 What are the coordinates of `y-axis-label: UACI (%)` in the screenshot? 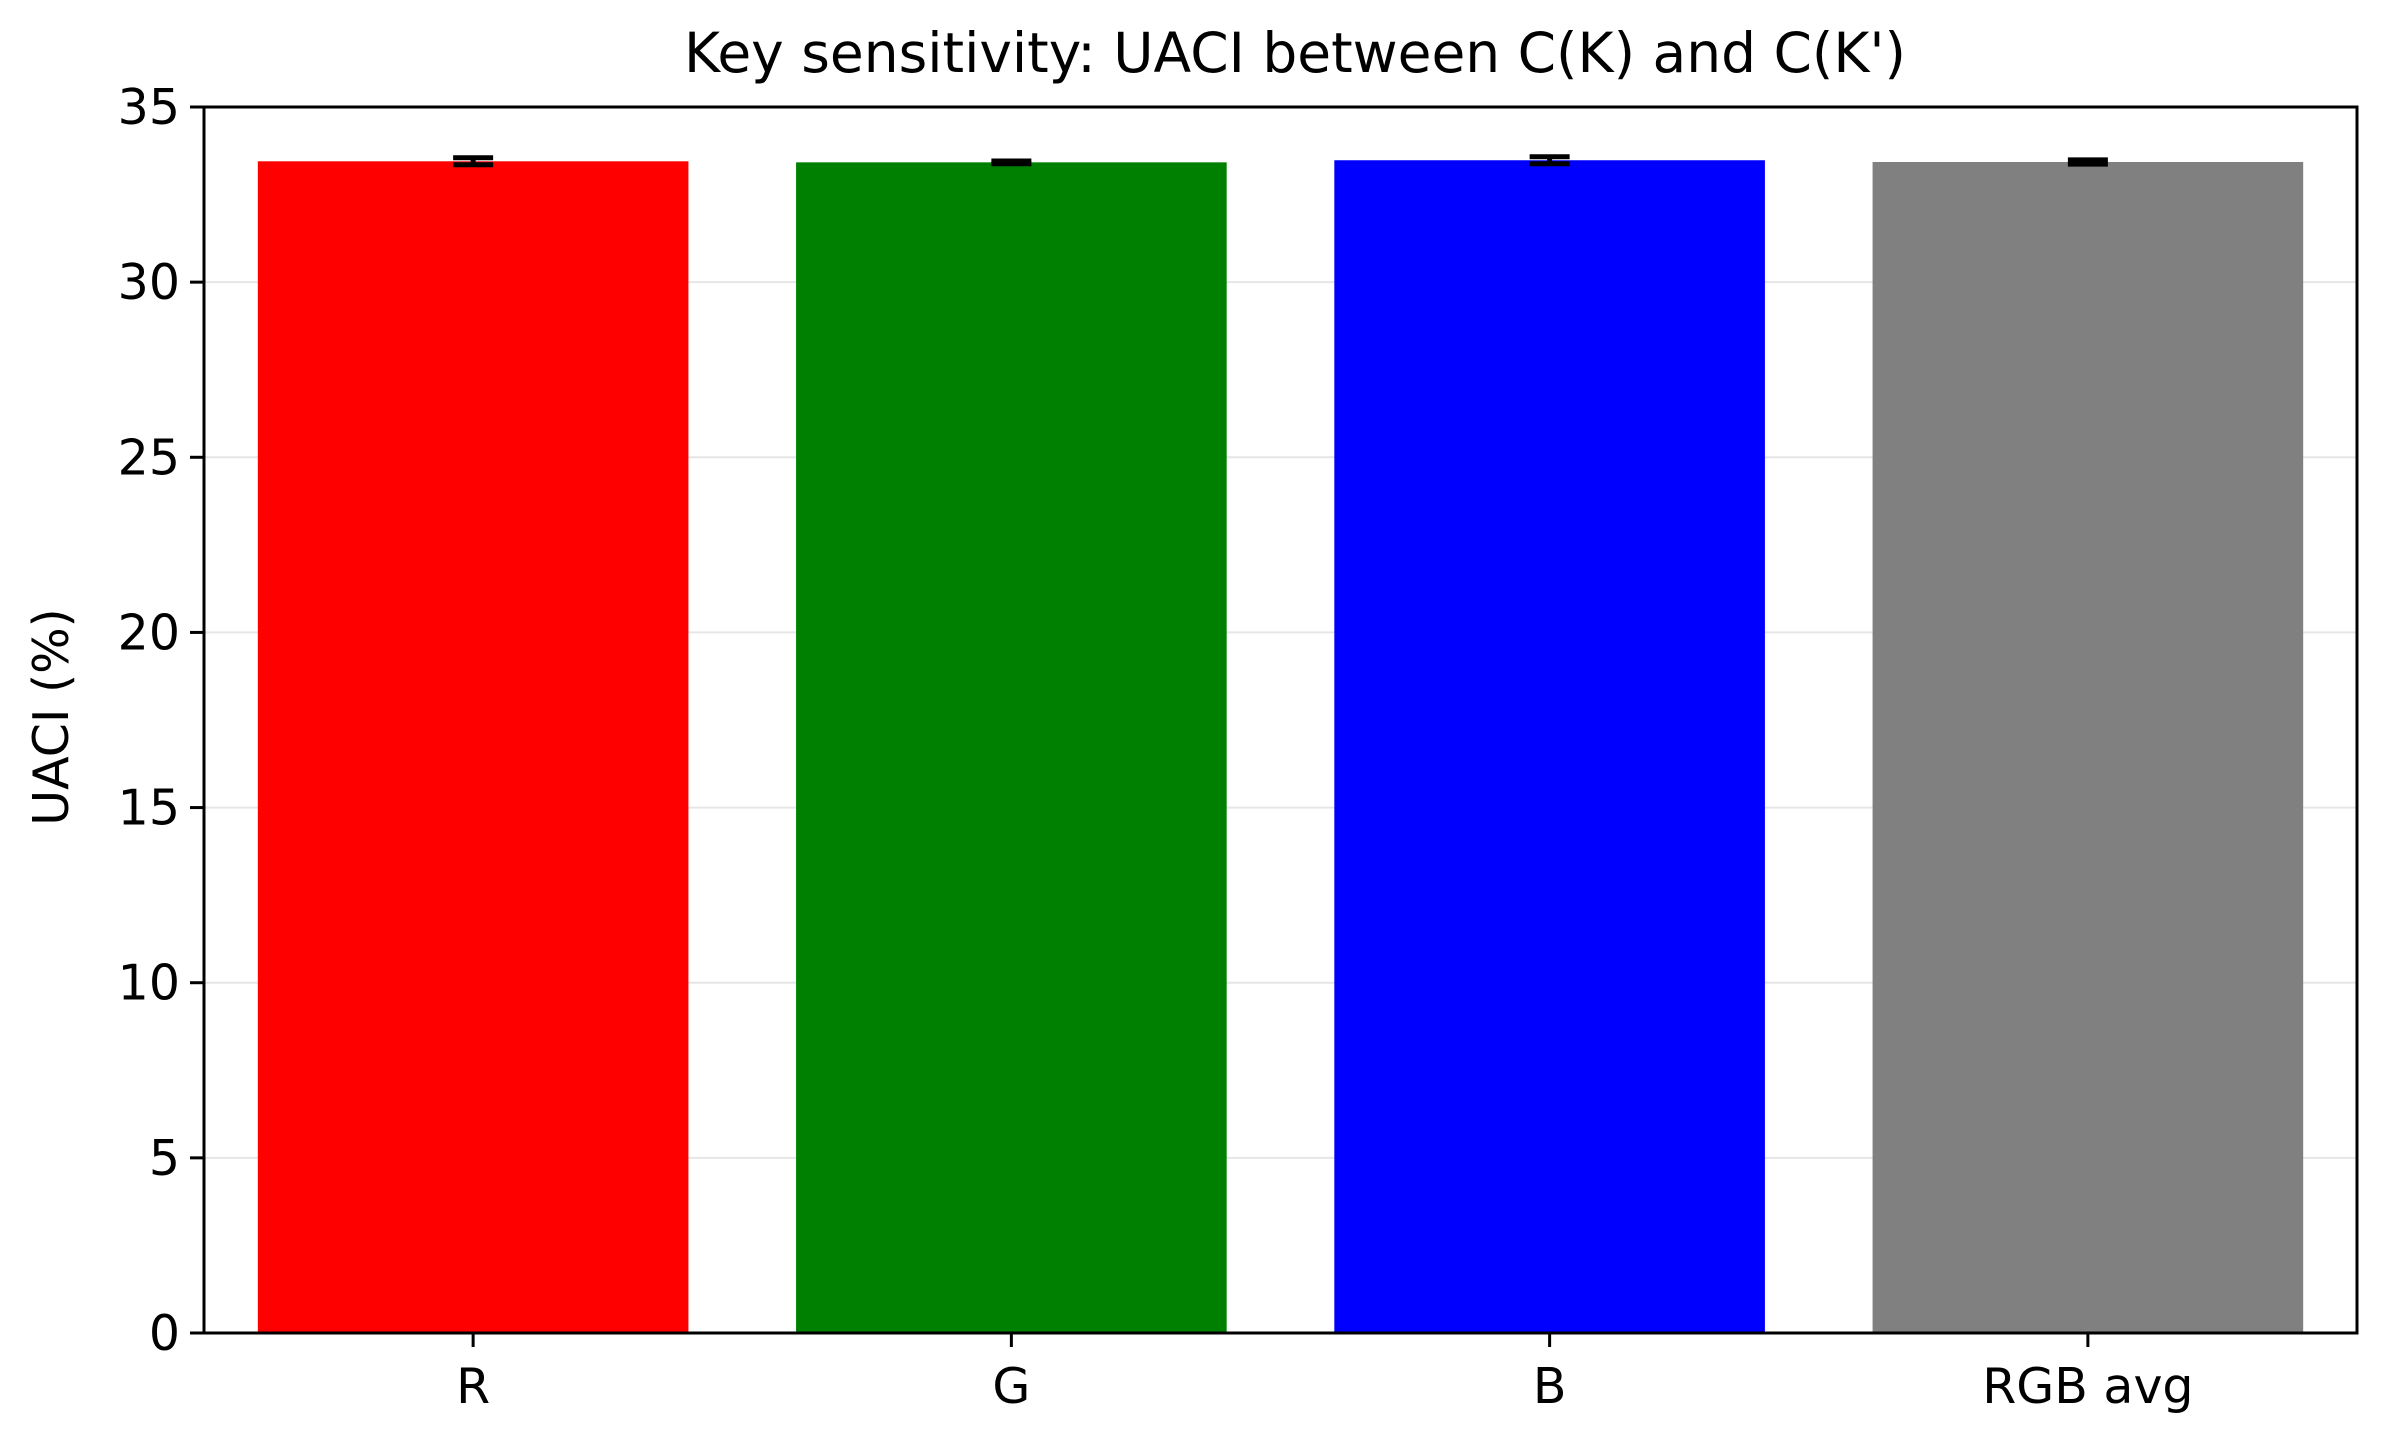 It's located at (51, 717).